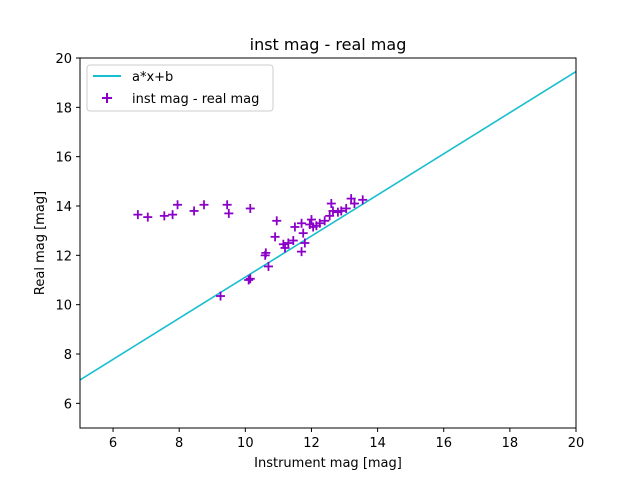 This screenshot has height=480, width=640. What do you see at coordinates (113, 443) in the screenshot?
I see `x-tick-label: 6` at bounding box center [113, 443].